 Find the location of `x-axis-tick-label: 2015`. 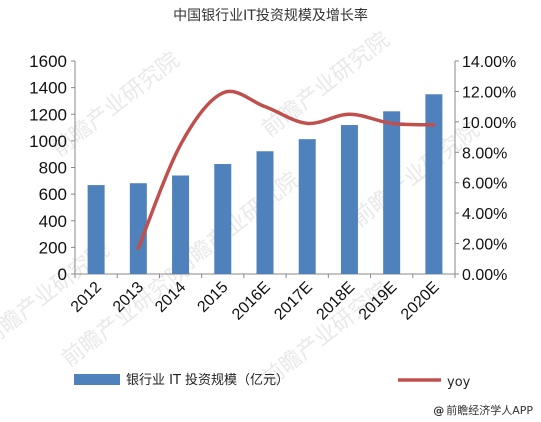

x-axis-tick-label: 2015 is located at coordinates (212, 297).